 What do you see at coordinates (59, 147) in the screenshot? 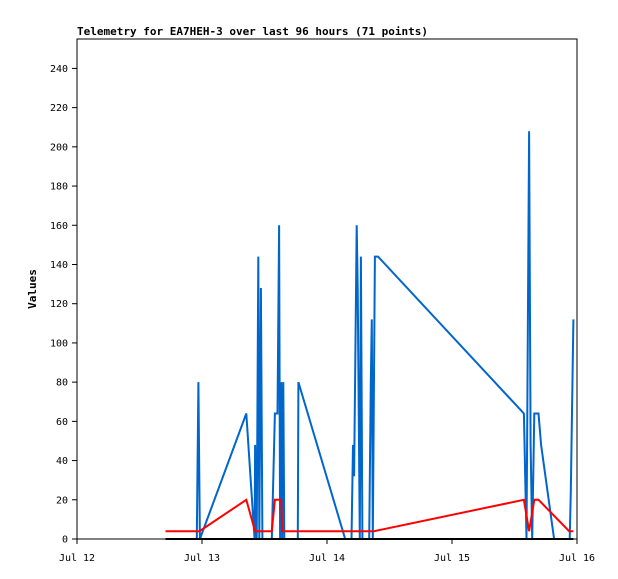
I see `y-tick-label: 200` at bounding box center [59, 147].